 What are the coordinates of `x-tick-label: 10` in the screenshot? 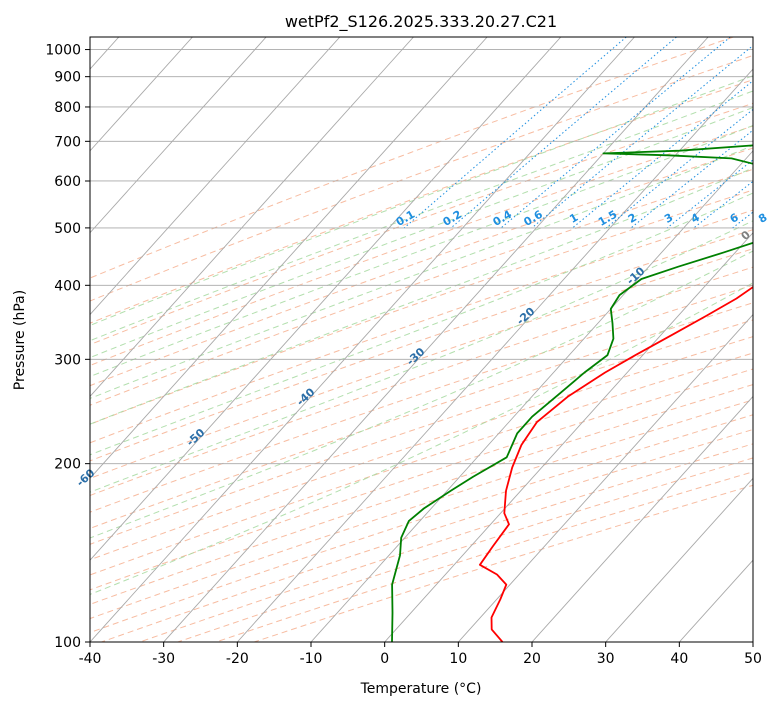 It's located at (458, 659).